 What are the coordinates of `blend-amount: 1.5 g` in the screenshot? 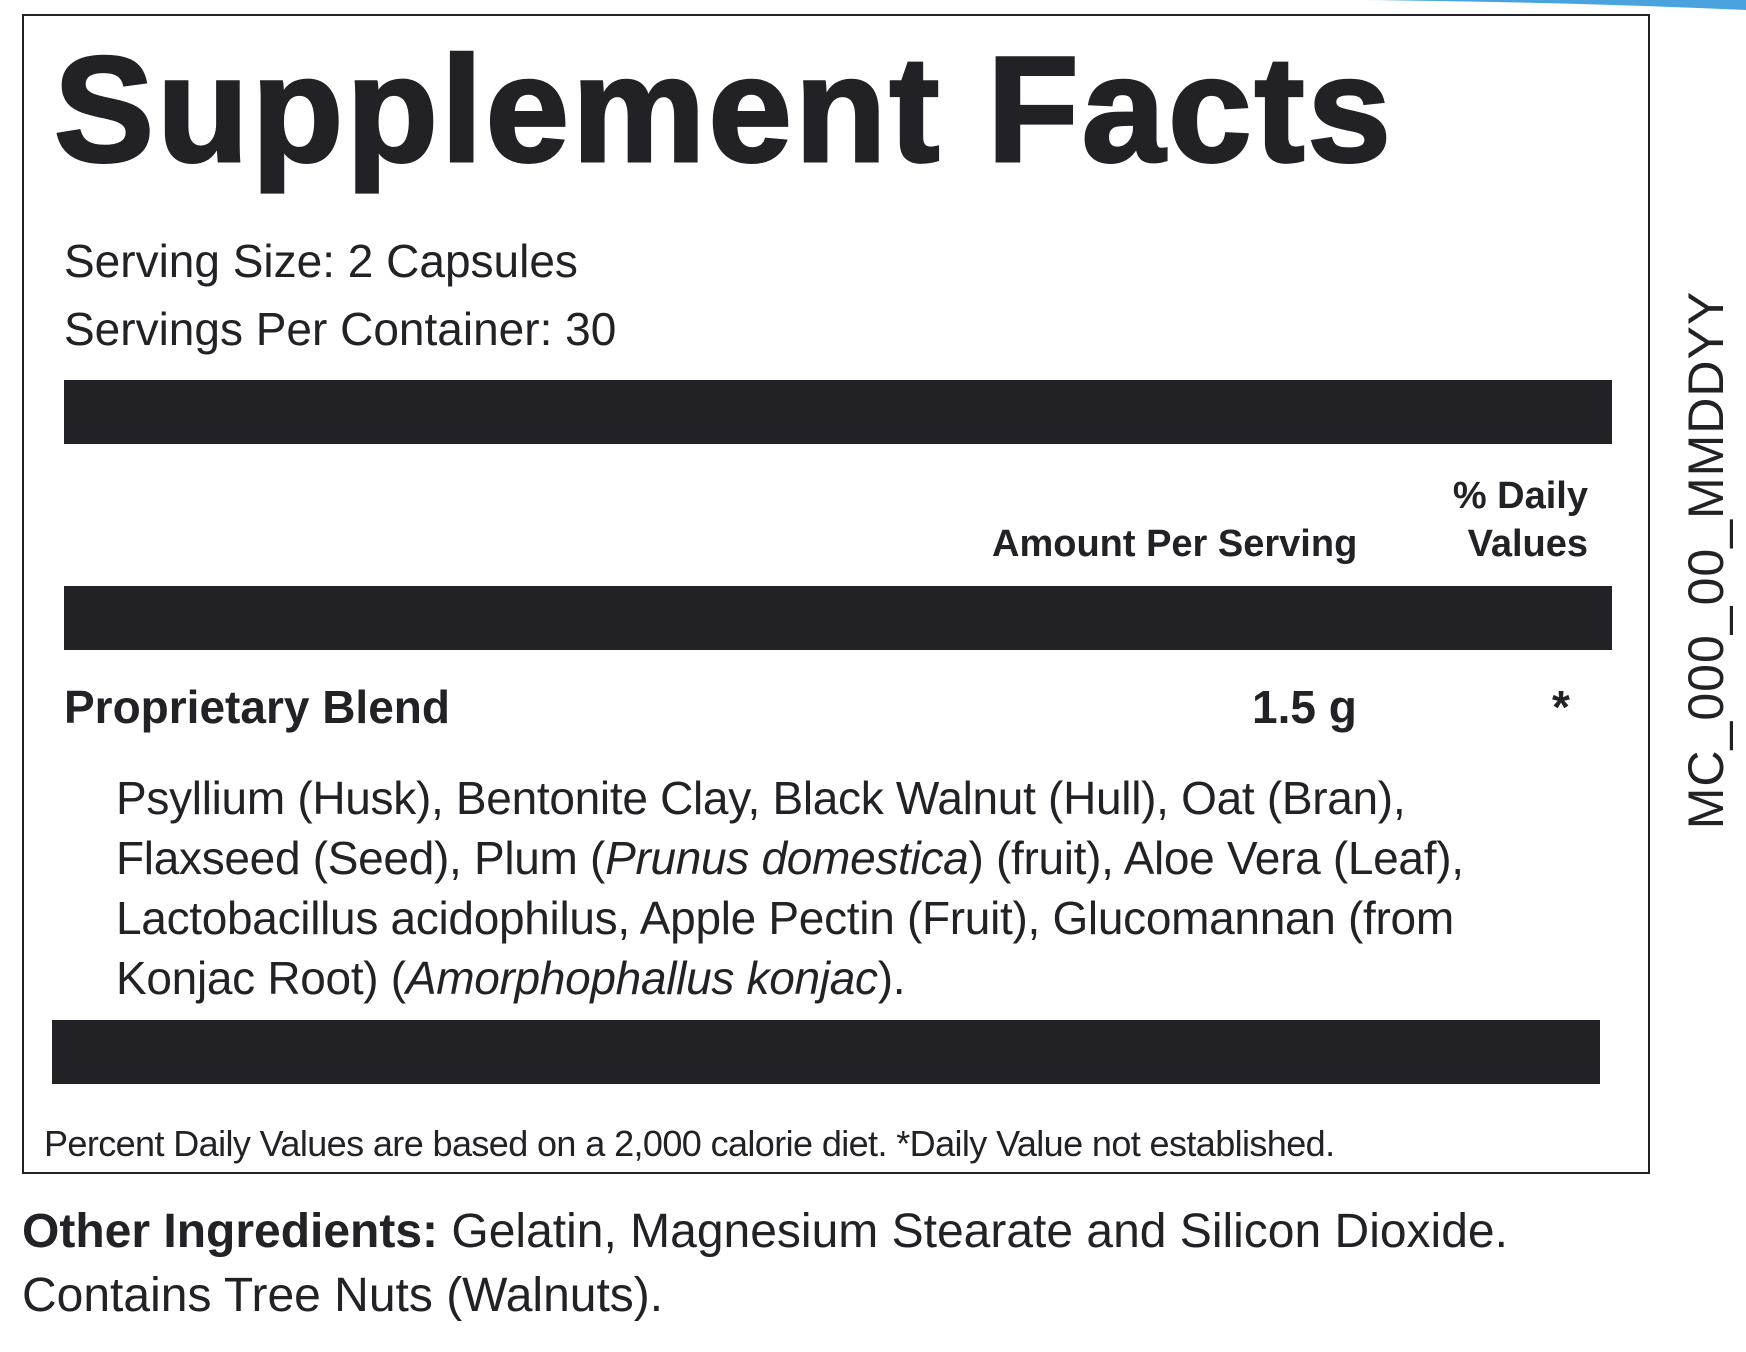 It's located at (1304, 707).